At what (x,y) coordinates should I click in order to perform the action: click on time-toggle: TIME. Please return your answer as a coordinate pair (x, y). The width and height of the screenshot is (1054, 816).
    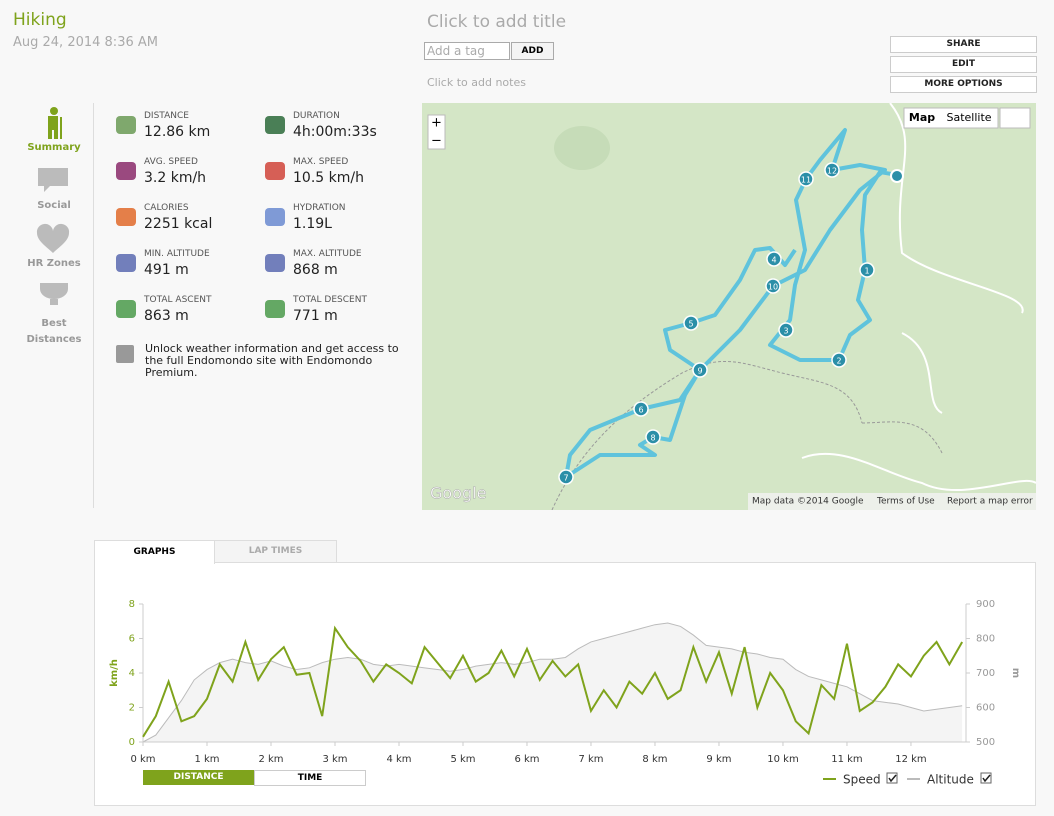
    Looking at the image, I should click on (310, 778).